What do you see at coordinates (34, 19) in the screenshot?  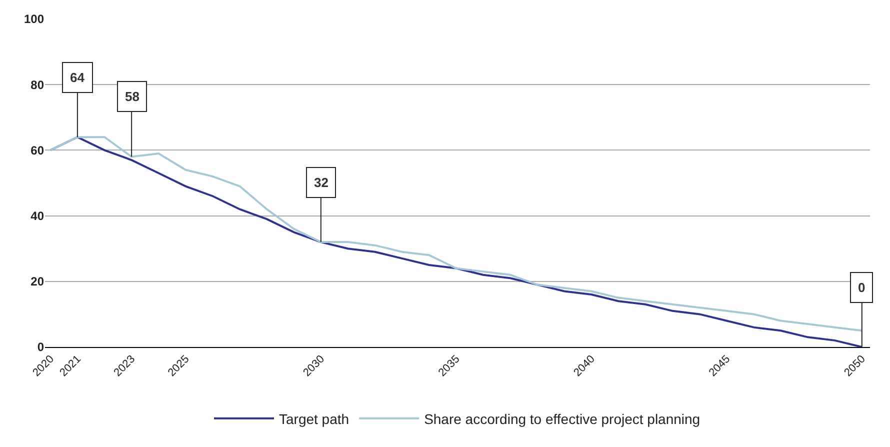 I see `y-tick-label: 100` at bounding box center [34, 19].